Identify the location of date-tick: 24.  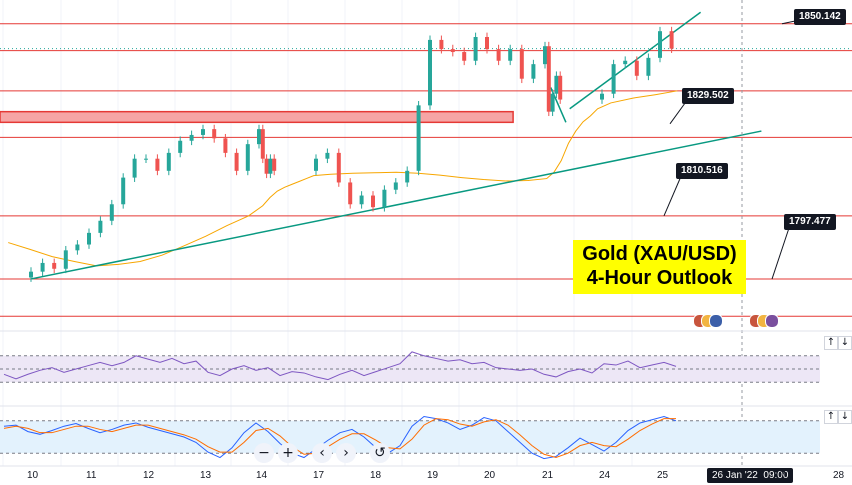
(605, 475).